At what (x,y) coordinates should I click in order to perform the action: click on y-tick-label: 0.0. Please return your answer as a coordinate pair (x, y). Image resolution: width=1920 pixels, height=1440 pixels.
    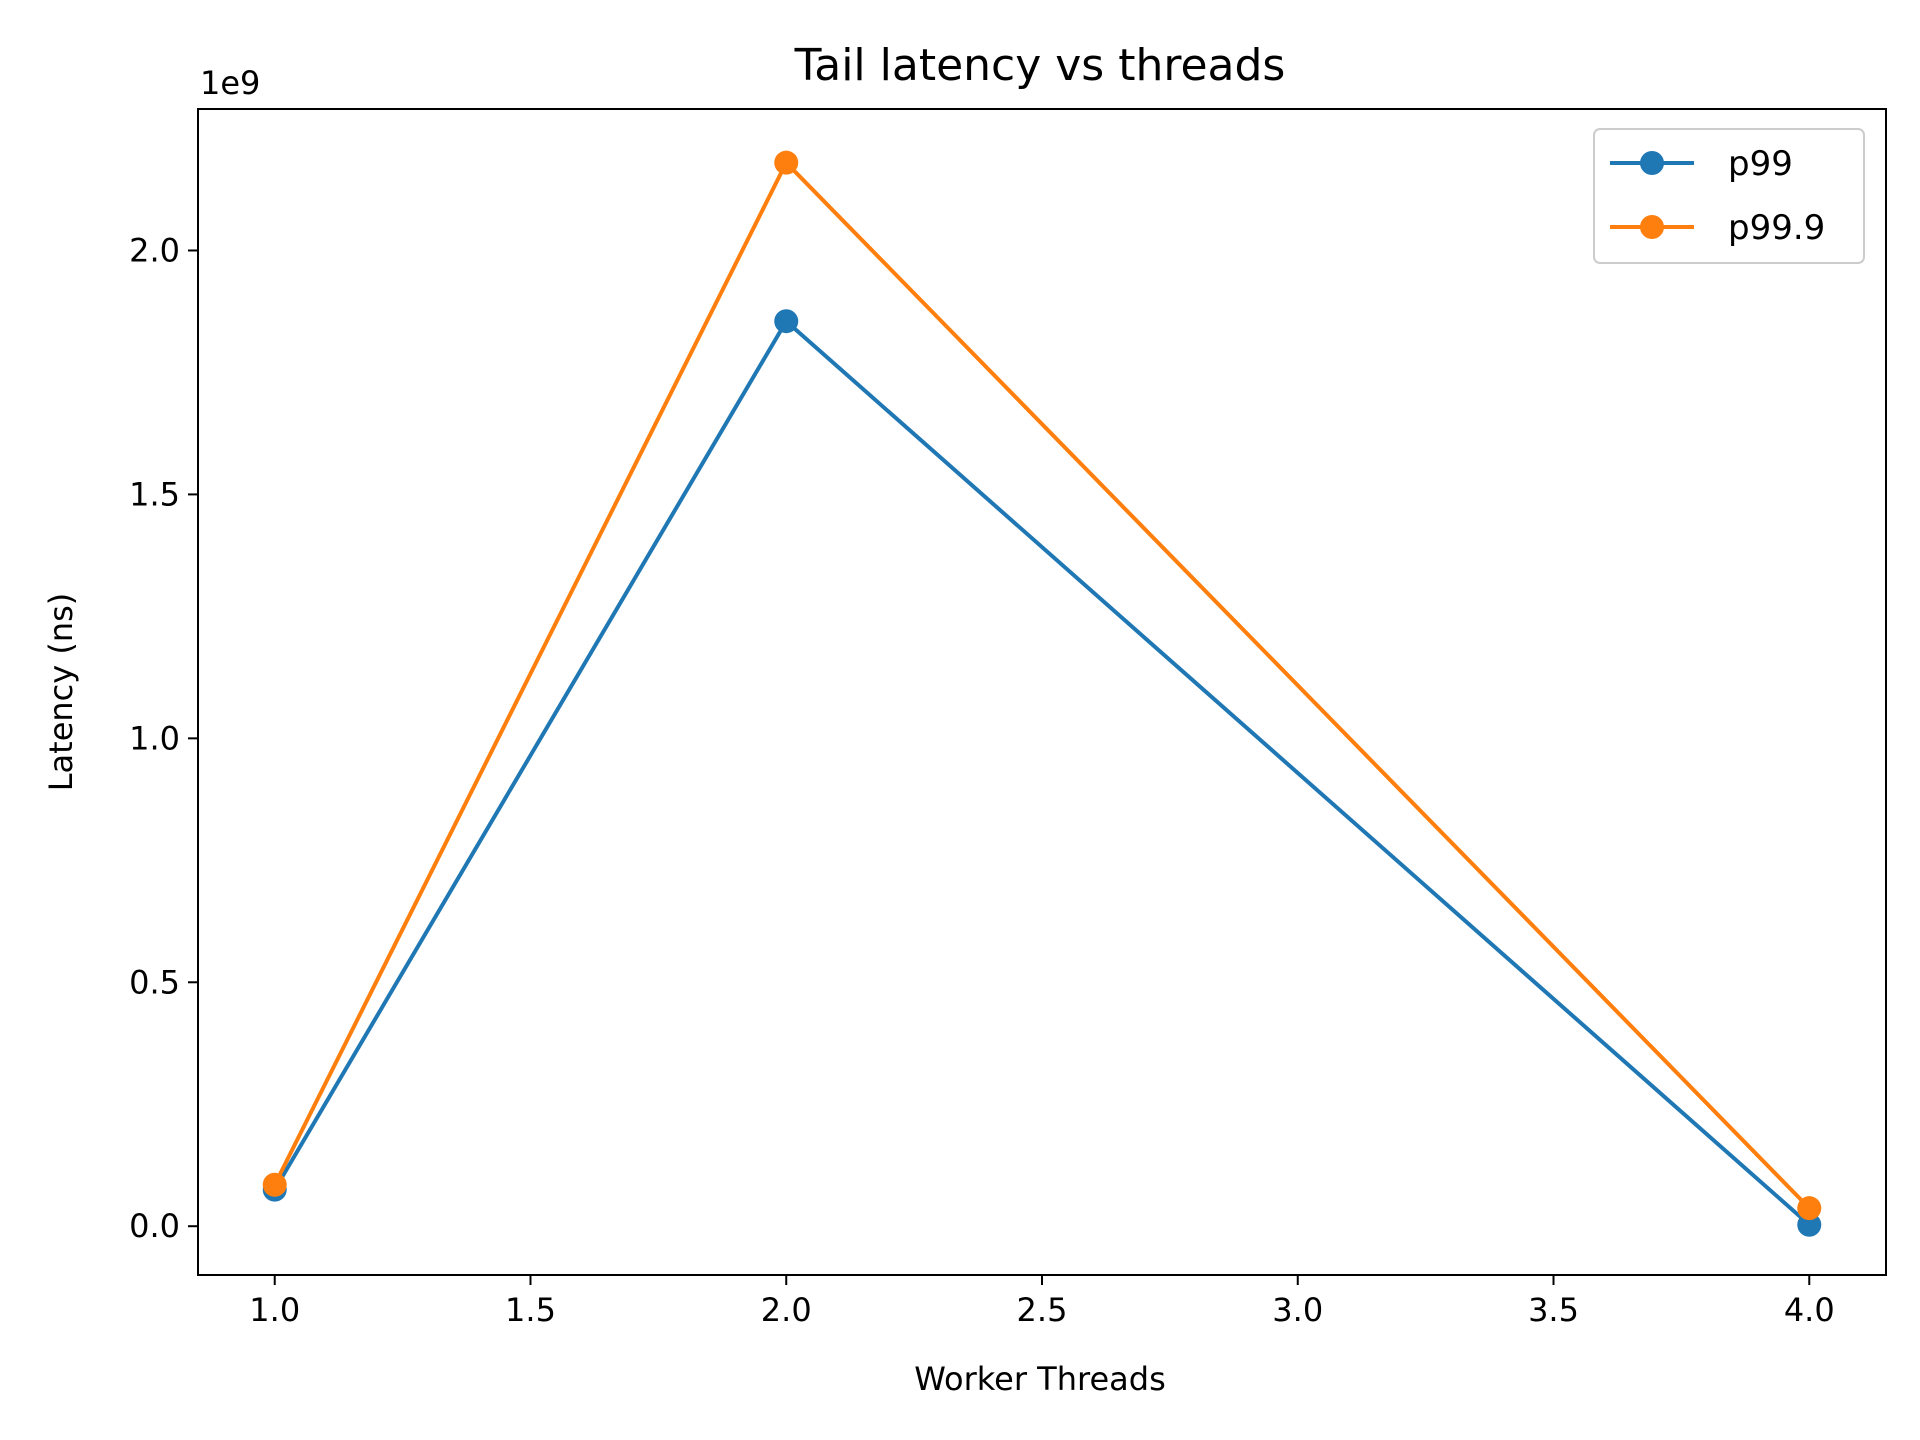
    Looking at the image, I should click on (154, 1226).